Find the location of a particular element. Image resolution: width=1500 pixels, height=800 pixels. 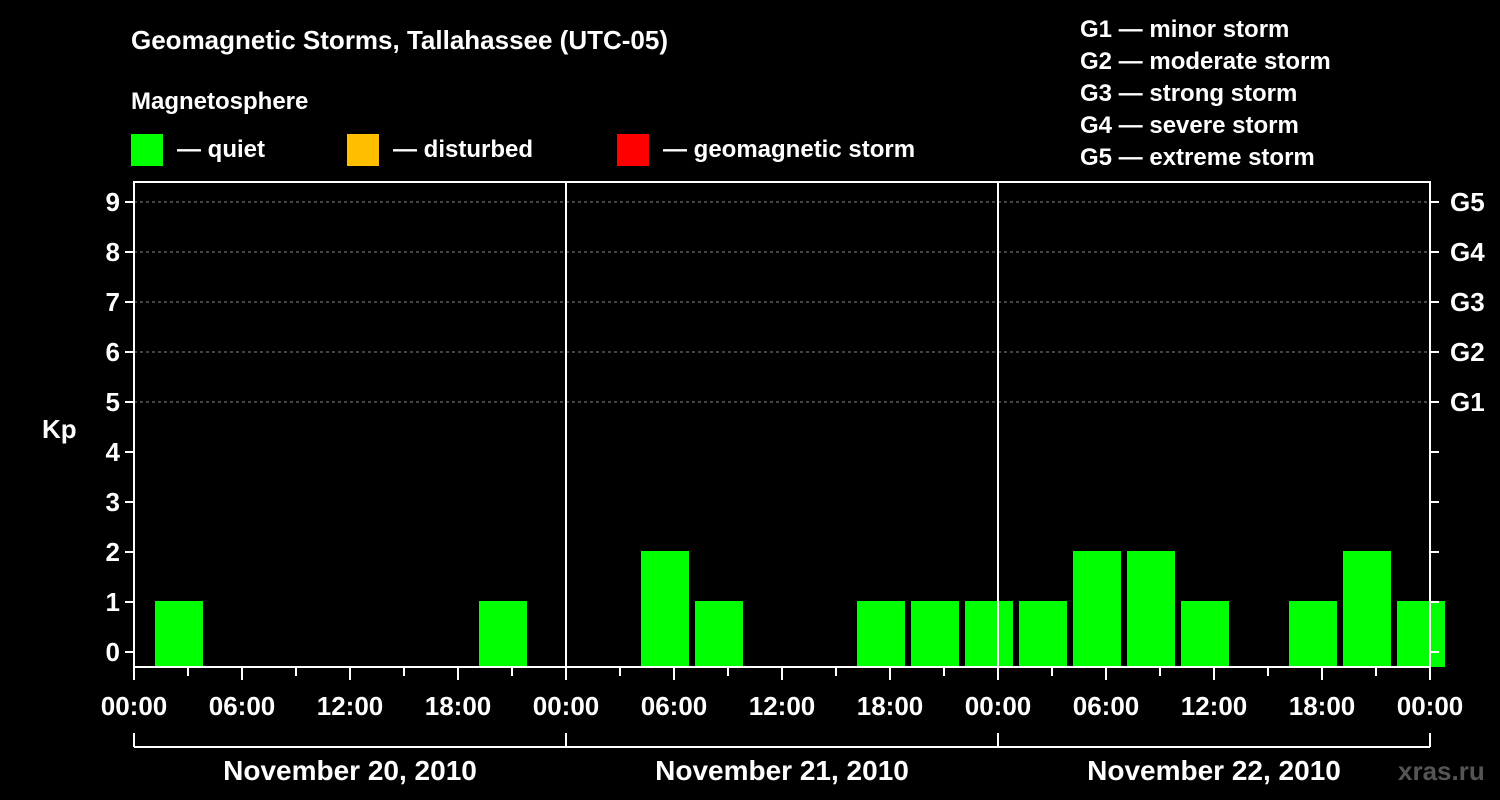

right-tick-label: G3 is located at coordinates (1467, 302).